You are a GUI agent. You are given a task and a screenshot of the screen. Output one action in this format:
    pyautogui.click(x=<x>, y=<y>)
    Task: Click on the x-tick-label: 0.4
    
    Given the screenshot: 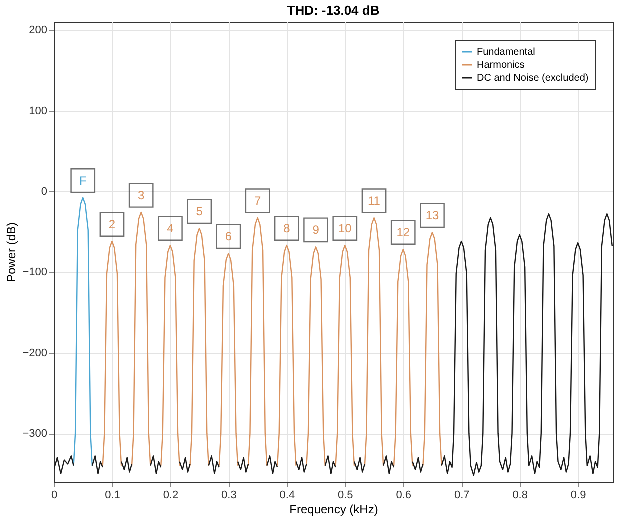 What is the action you would take?
    pyautogui.click(x=288, y=496)
    